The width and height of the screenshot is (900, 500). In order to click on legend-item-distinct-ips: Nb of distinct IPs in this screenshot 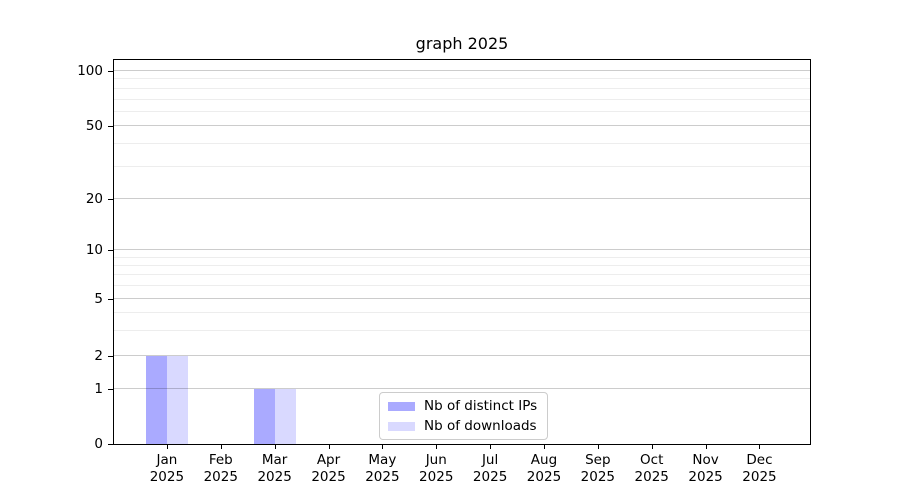, I will do `click(462, 406)`.